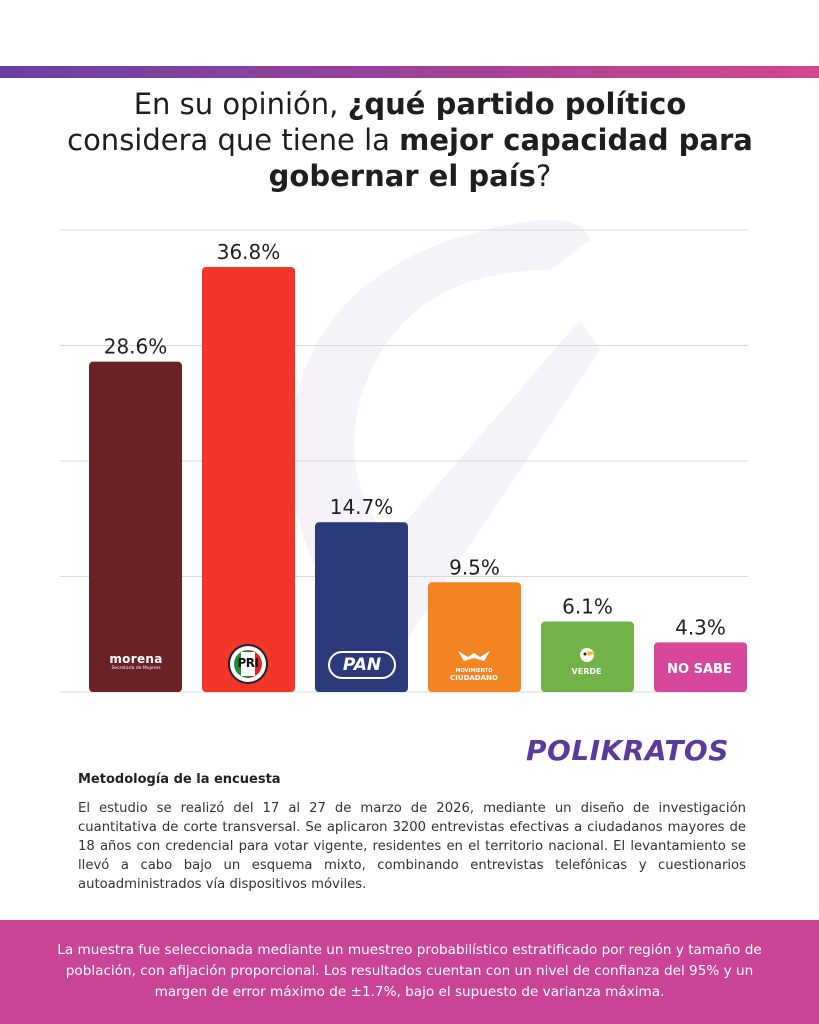 This screenshot has width=819, height=1024. I want to click on no-sabe-text: NO SABE, so click(699, 669).